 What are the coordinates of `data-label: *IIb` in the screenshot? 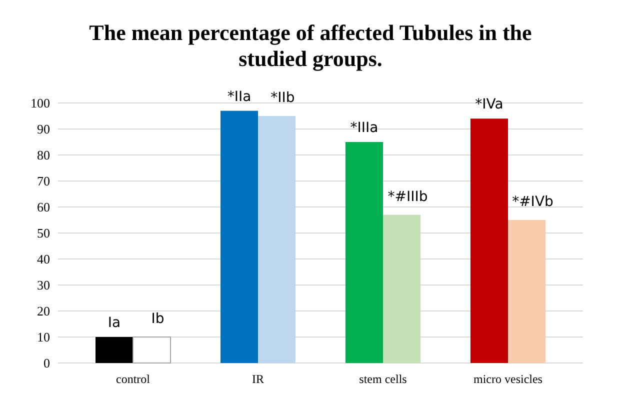 It's located at (282, 98).